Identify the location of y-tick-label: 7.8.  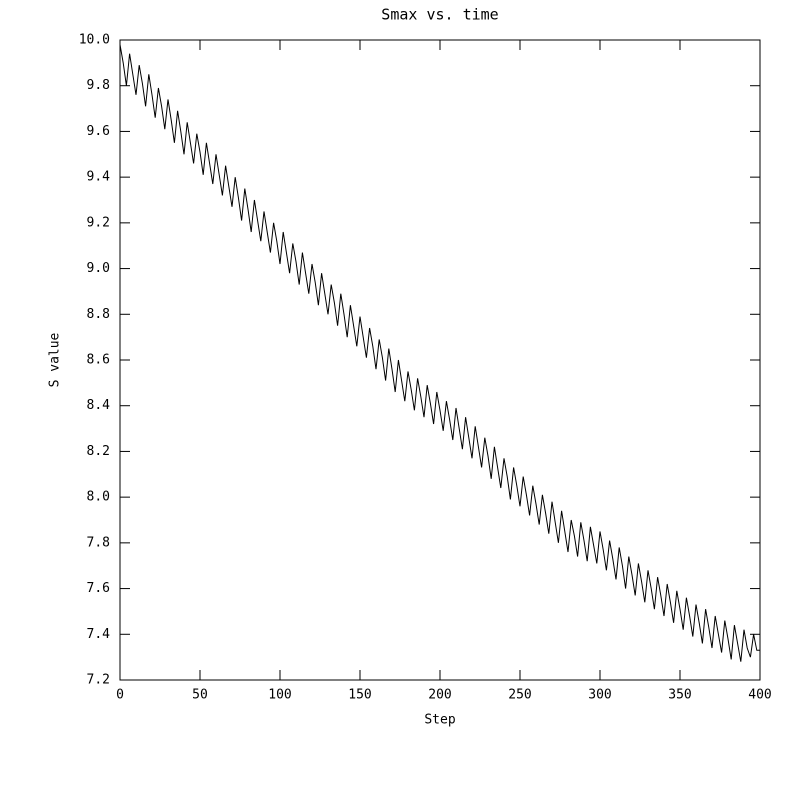
(98, 542).